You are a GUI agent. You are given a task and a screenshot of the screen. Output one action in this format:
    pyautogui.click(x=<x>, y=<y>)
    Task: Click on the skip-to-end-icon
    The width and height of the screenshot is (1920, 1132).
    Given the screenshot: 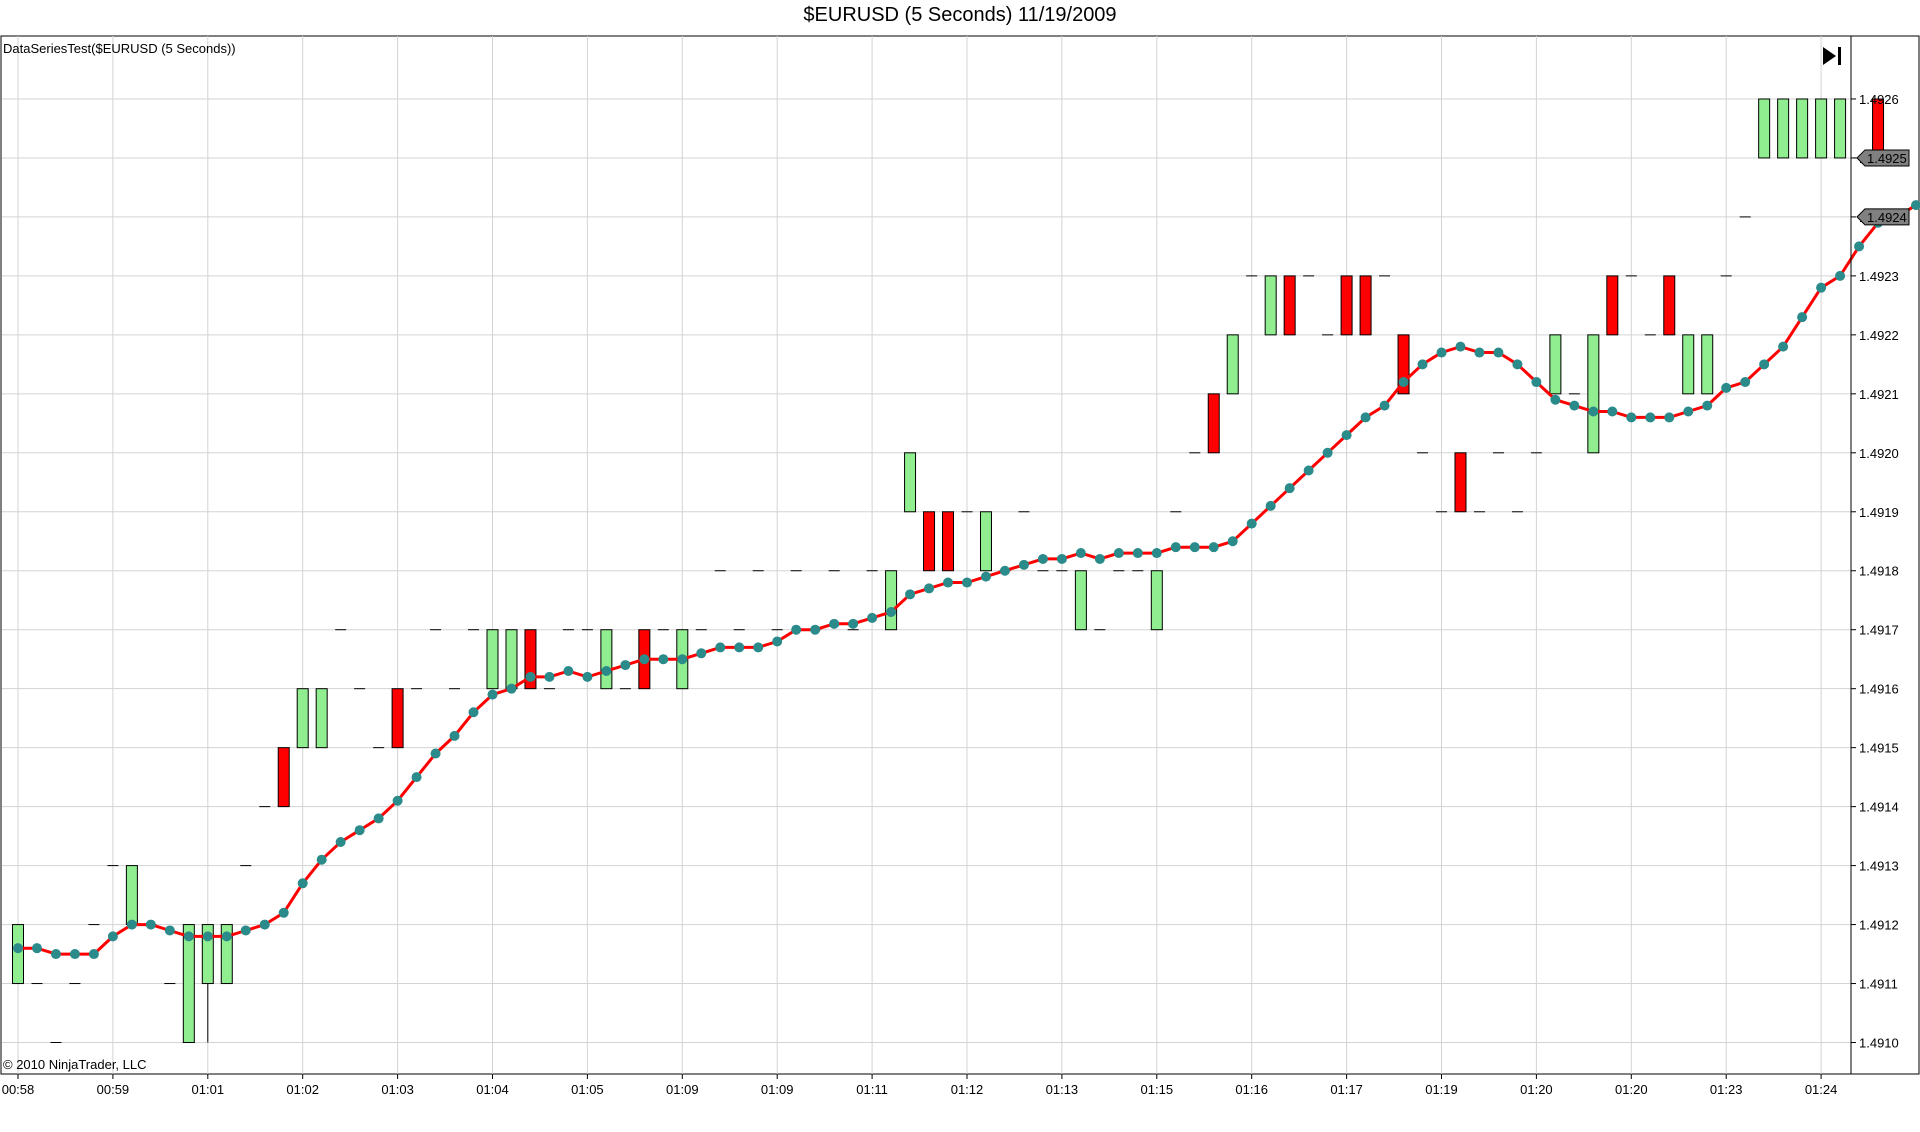 What is the action you would take?
    pyautogui.click(x=1832, y=56)
    